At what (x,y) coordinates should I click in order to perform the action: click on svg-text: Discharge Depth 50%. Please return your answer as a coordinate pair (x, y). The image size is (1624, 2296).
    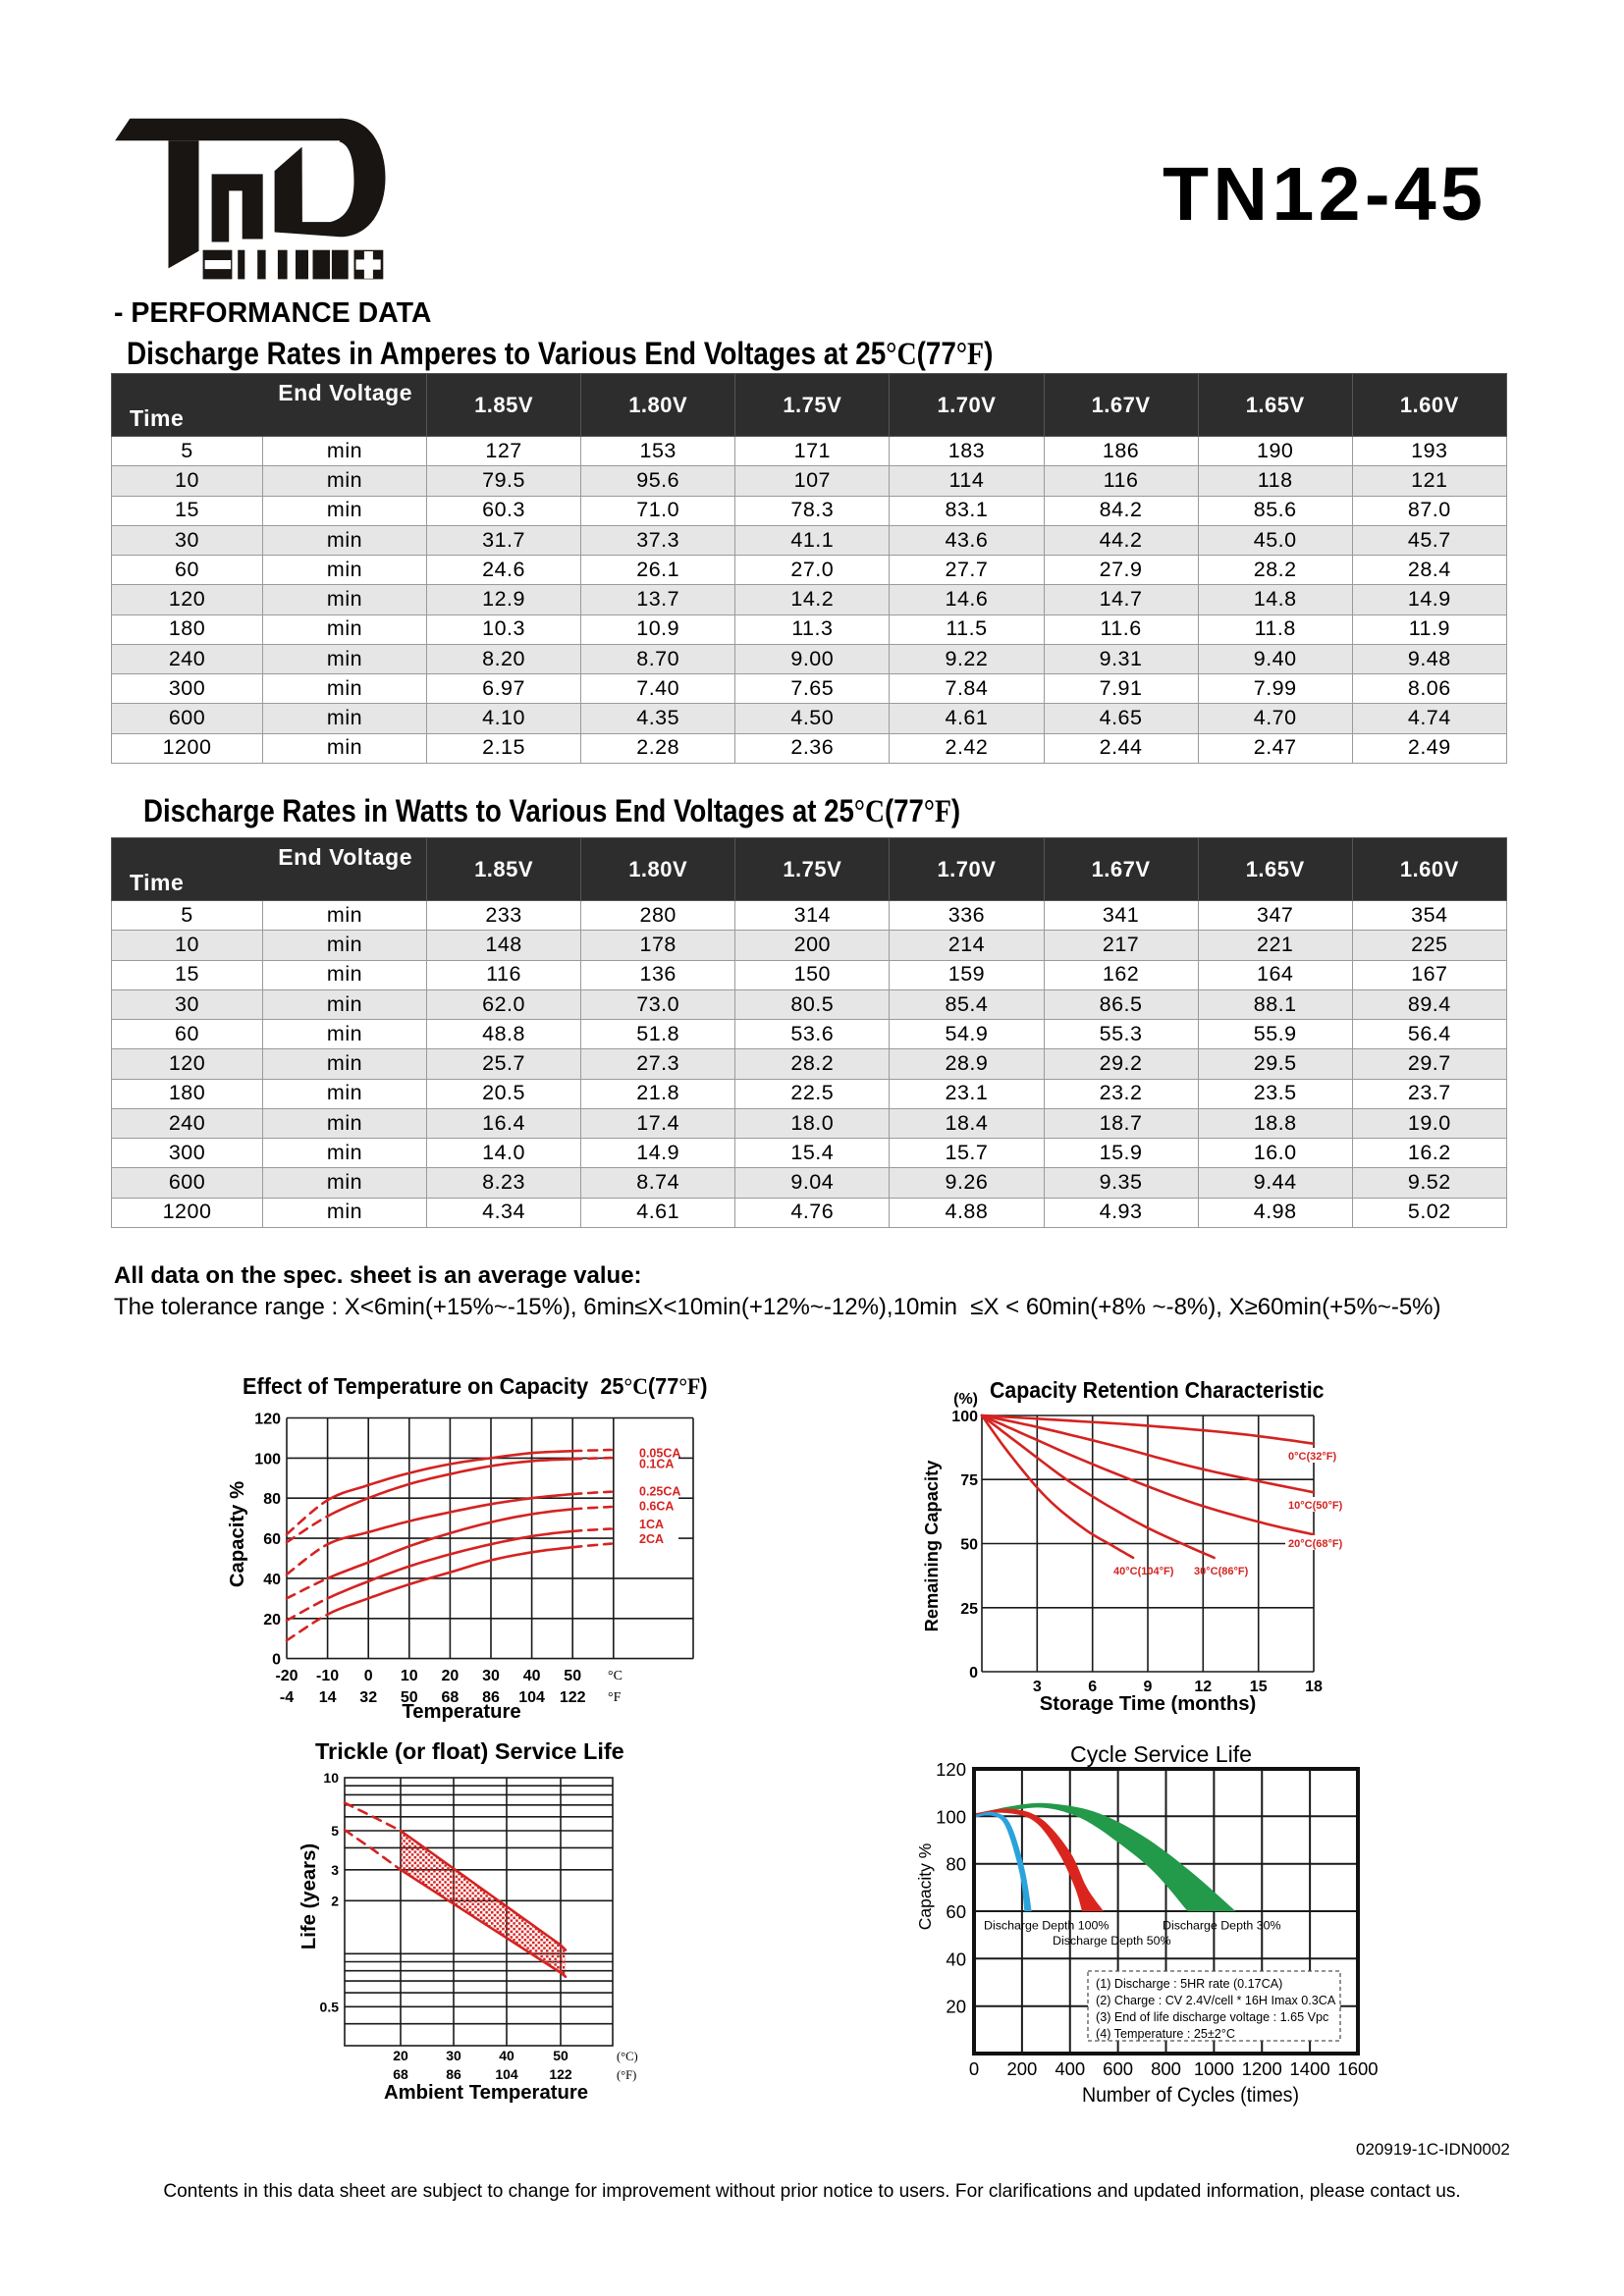
    Looking at the image, I should click on (1112, 1941).